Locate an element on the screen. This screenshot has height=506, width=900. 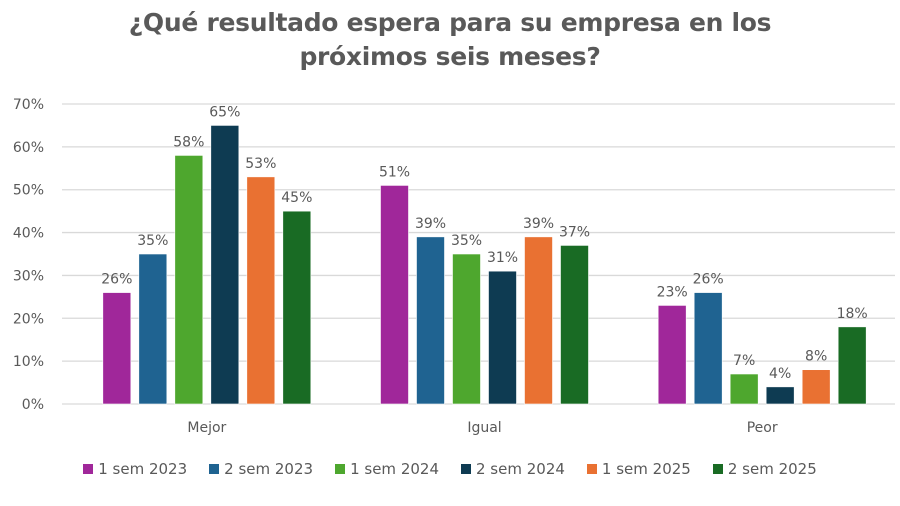
data-label: 18% is located at coordinates (852, 314).